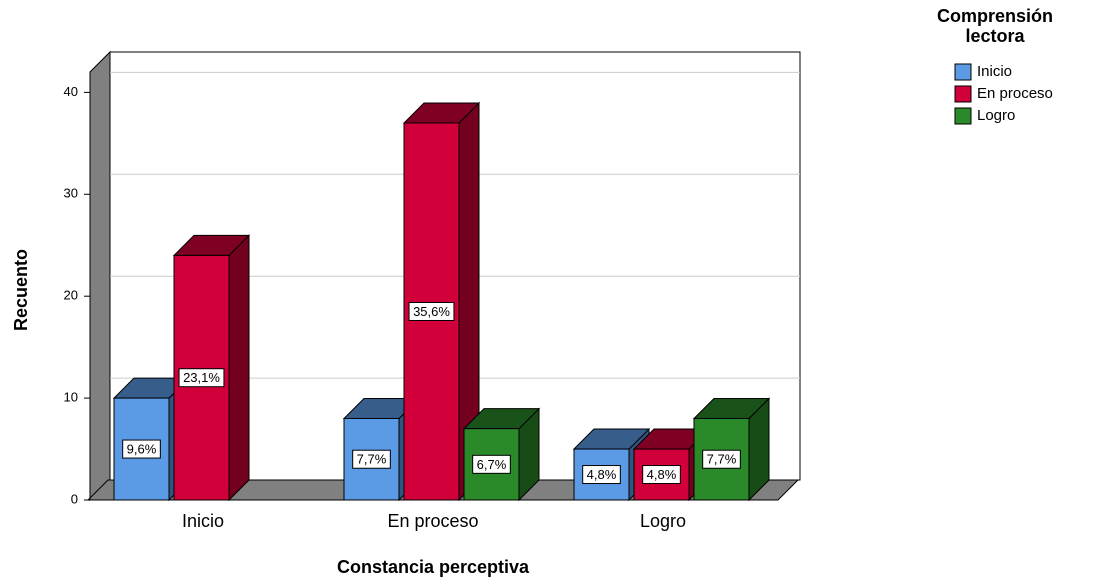  Describe the element at coordinates (663, 521) in the screenshot. I see `x-tick-label: Logro` at that location.